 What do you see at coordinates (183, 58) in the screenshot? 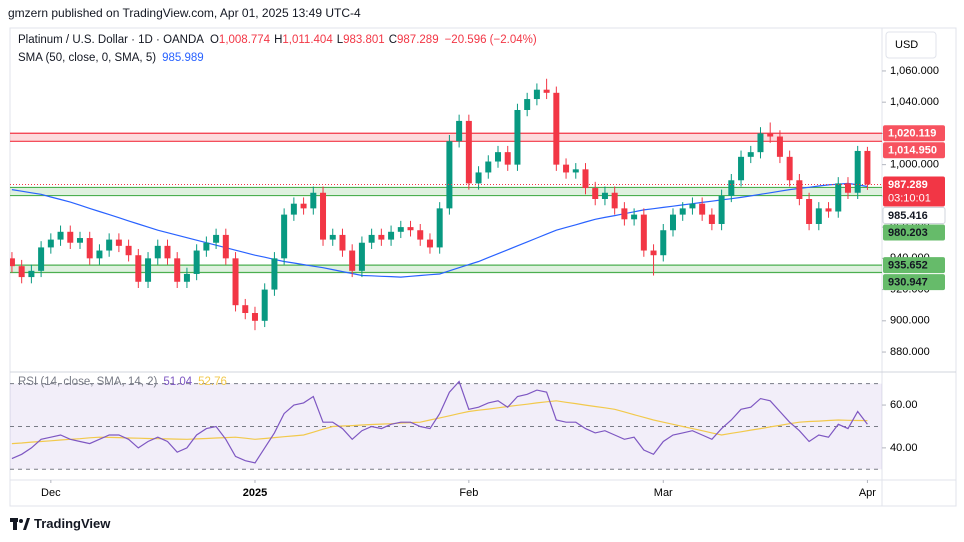
I see `sma-value: 985.989` at bounding box center [183, 58].